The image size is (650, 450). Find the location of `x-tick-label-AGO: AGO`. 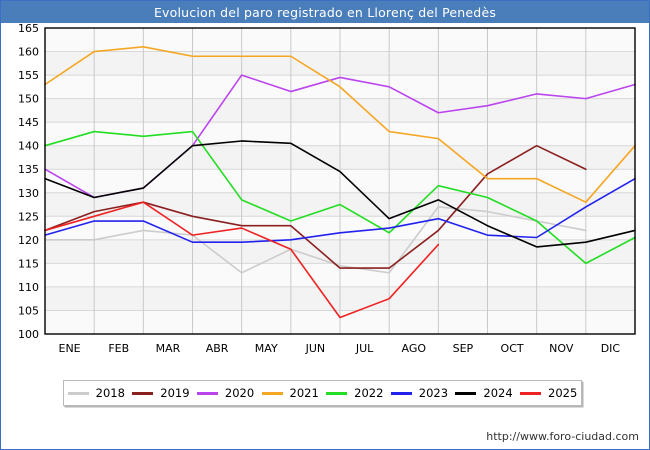

x-tick-label-AGO: AGO is located at coordinates (413, 348).